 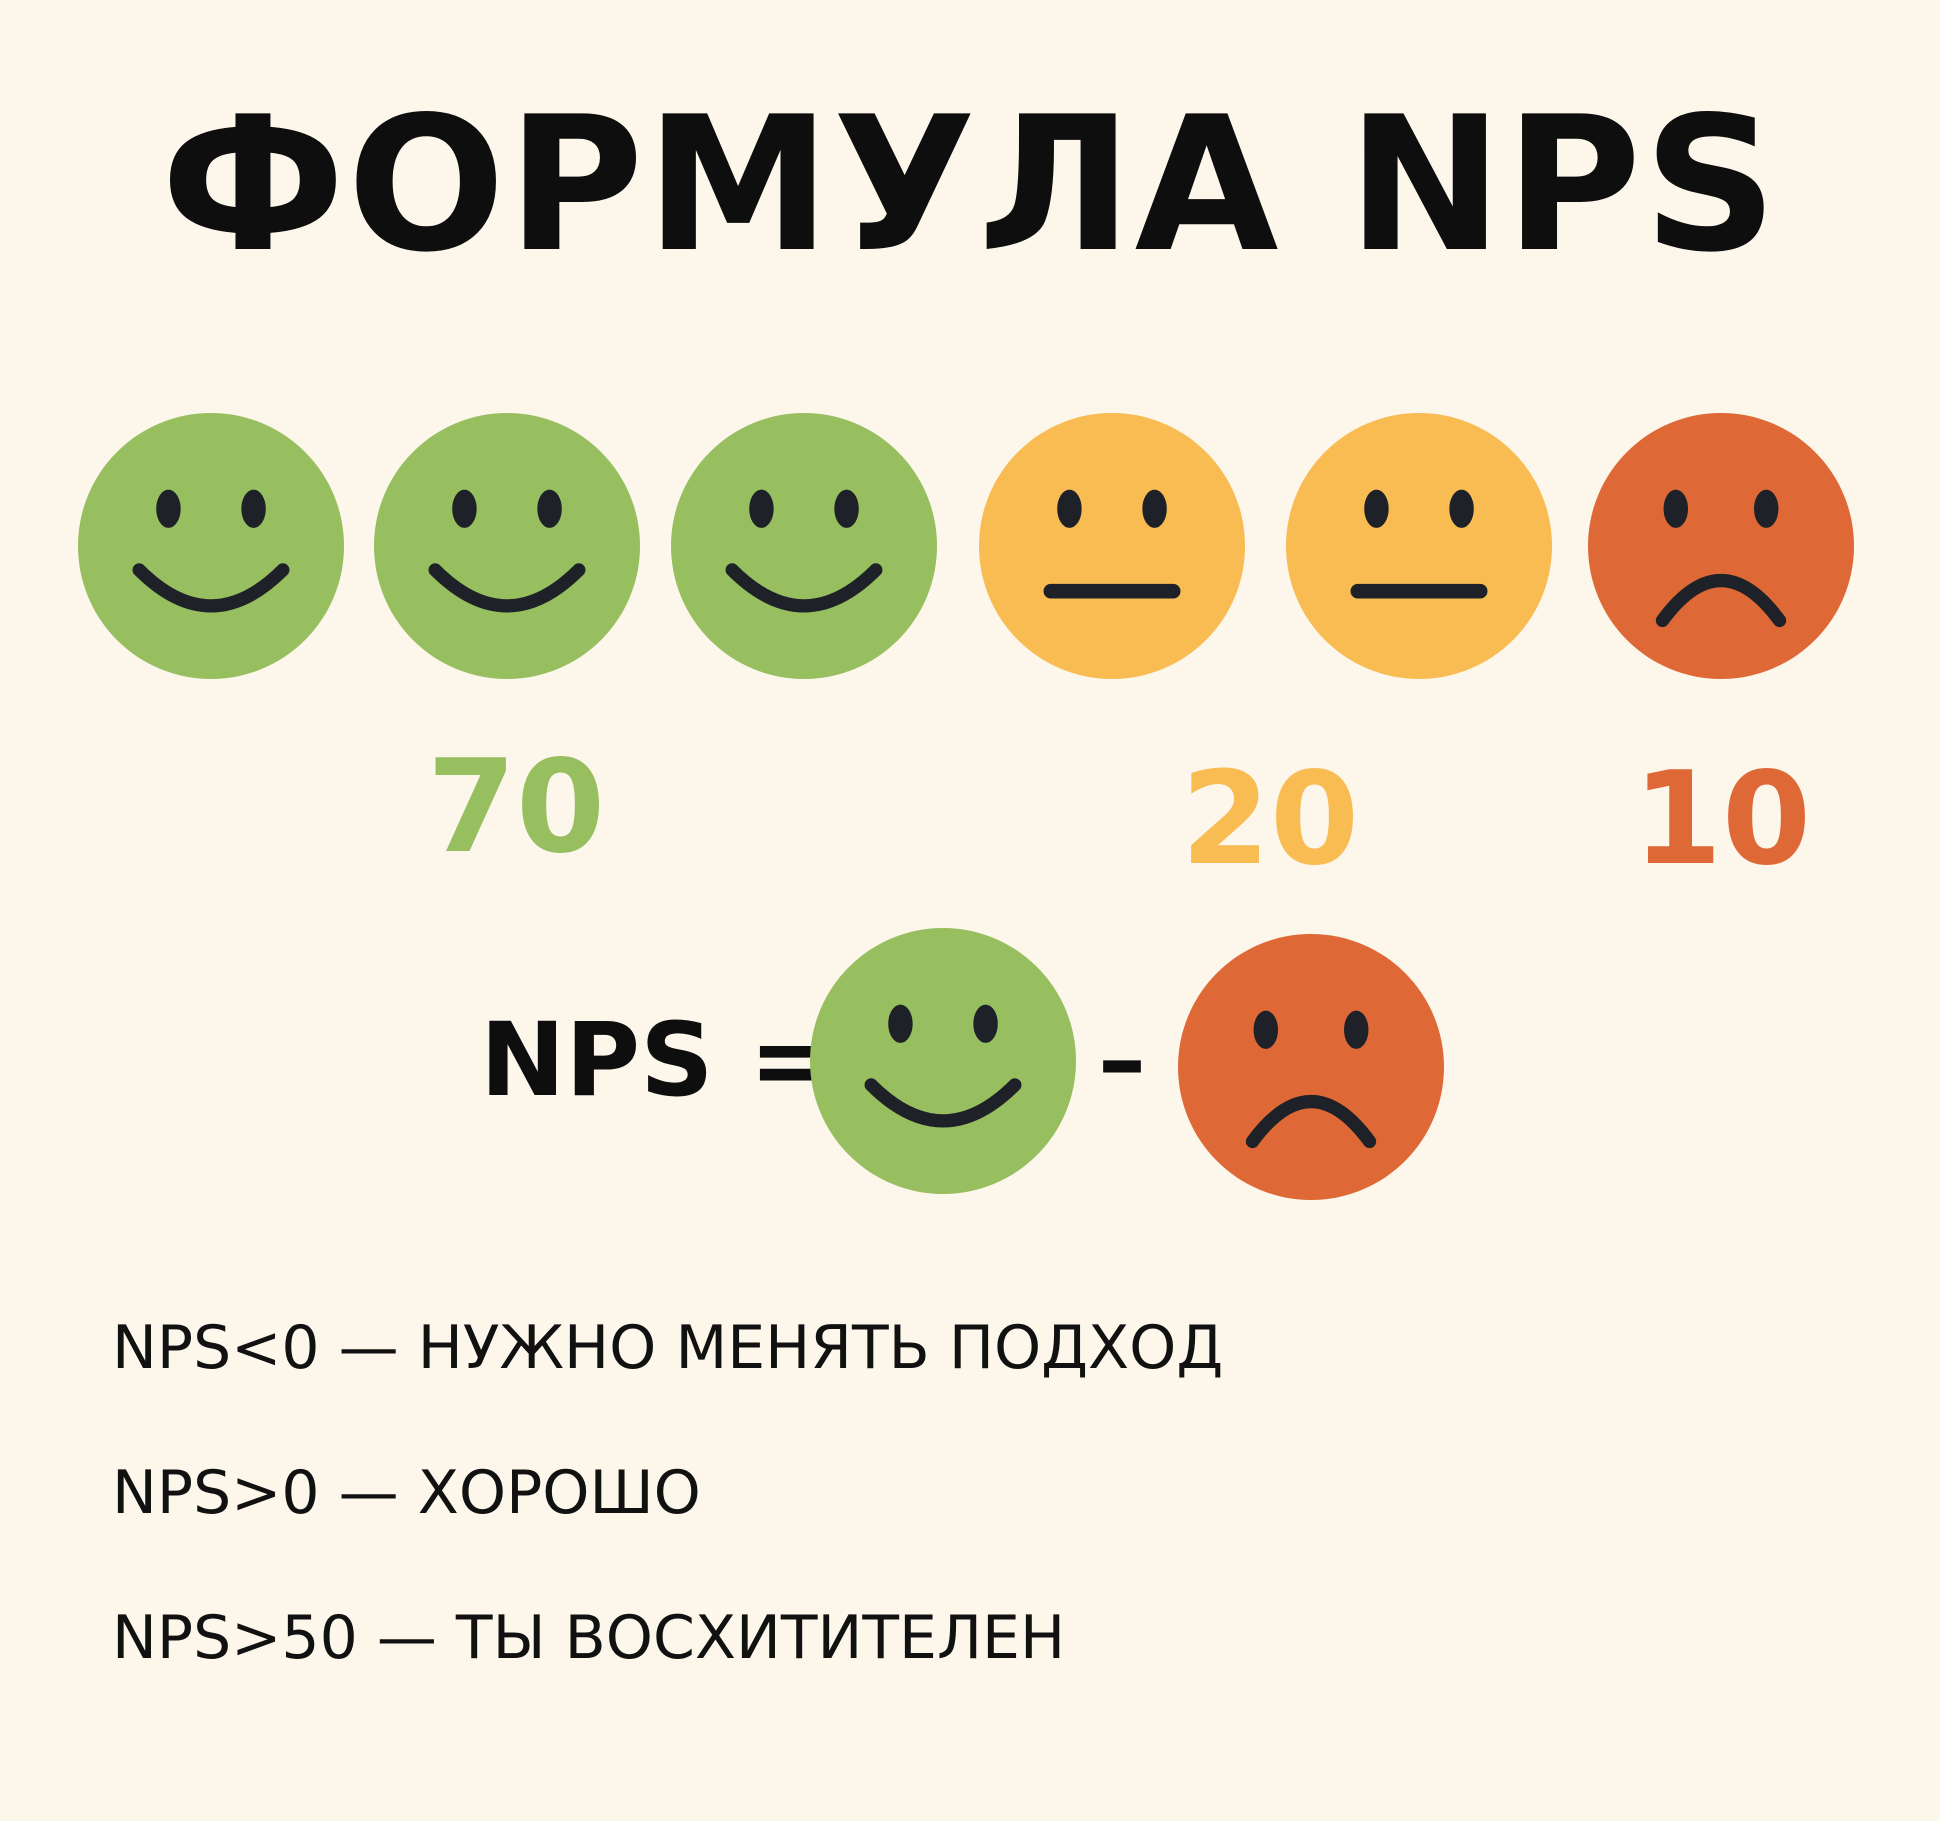 I want to click on detractors-count: 10, so click(x=1722, y=819).